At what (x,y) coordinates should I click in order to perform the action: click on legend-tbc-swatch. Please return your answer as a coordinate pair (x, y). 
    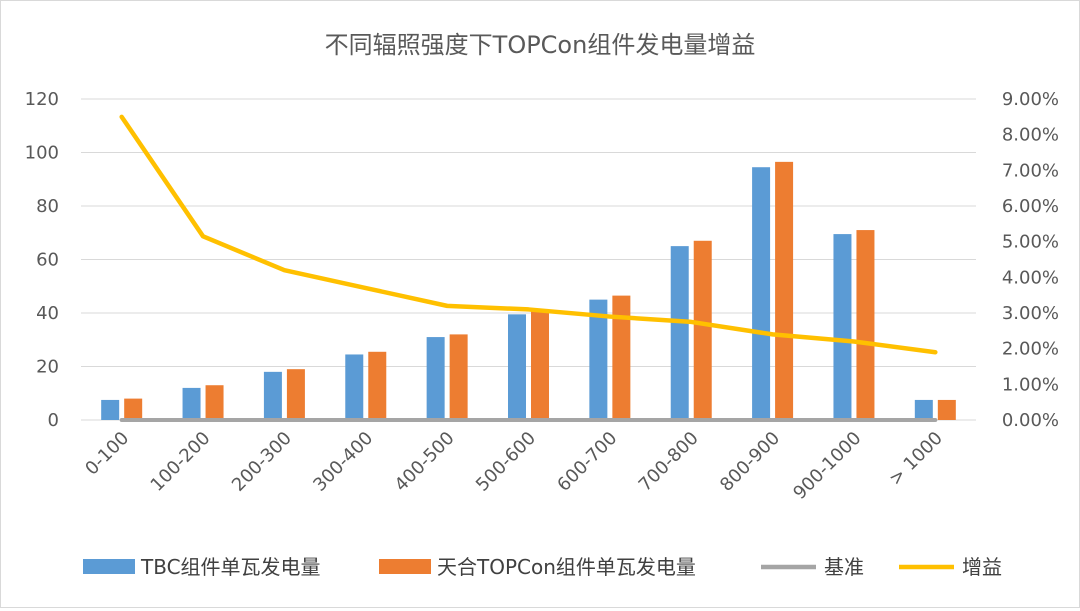
    Looking at the image, I should click on (109, 566).